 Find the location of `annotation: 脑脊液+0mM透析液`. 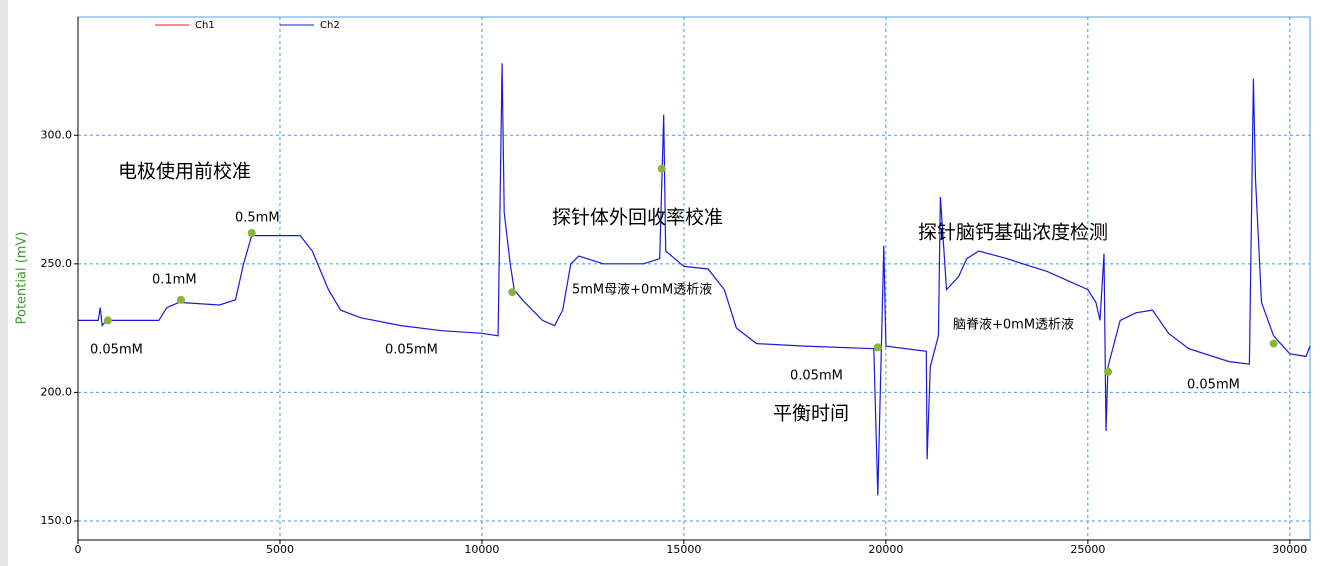

annotation: 脑脊液+0mM透析液 is located at coordinates (1013, 325).